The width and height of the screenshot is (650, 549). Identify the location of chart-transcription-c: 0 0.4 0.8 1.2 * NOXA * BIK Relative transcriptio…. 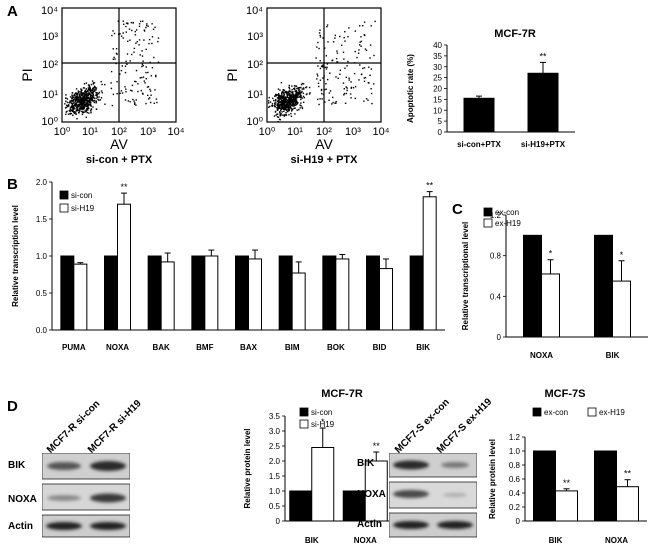
(554, 283).